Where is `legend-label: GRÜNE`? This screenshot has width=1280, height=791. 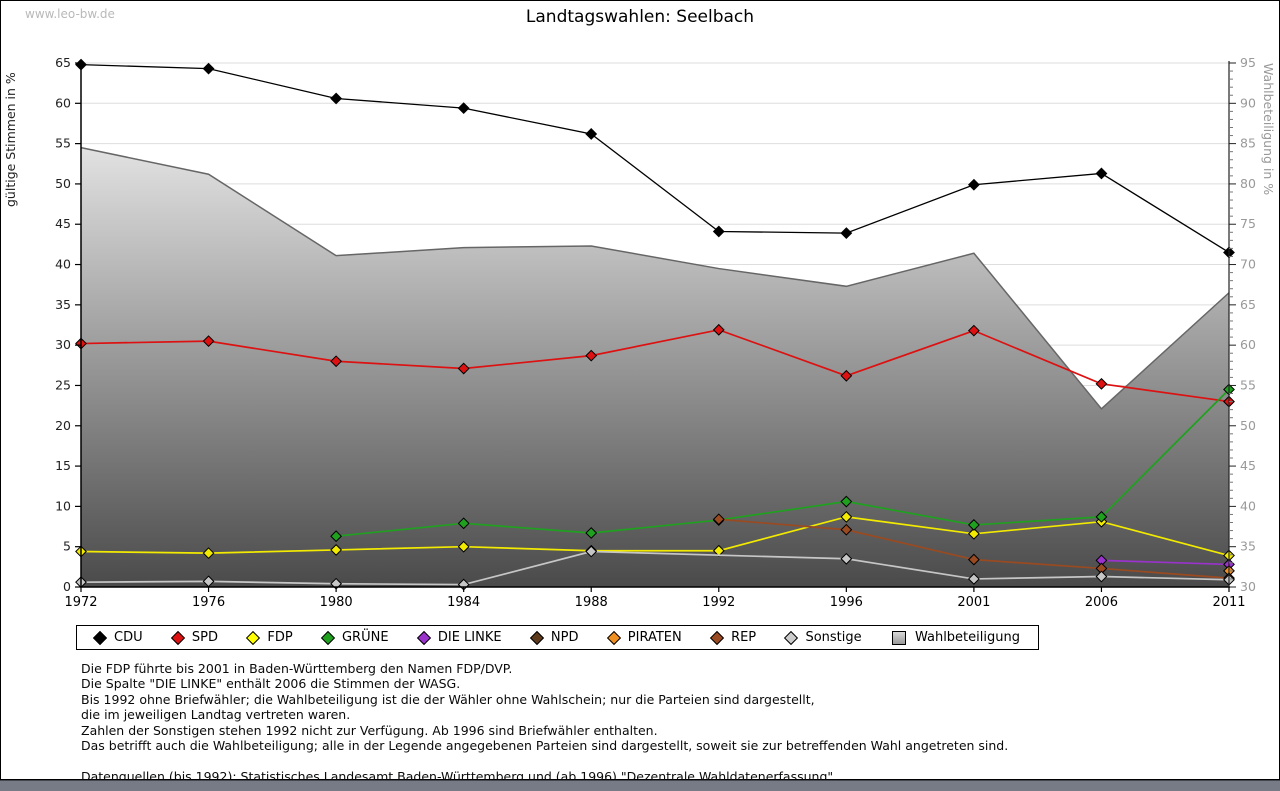
legend-label: GRÜNE is located at coordinates (365, 637).